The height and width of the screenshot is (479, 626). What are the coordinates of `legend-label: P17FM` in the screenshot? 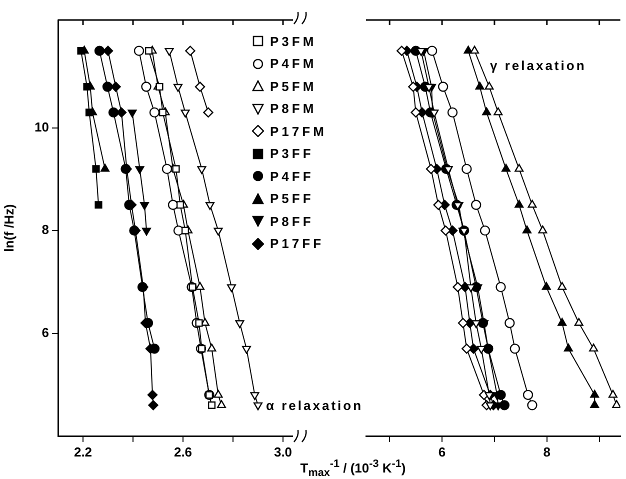 It's located at (298, 131).